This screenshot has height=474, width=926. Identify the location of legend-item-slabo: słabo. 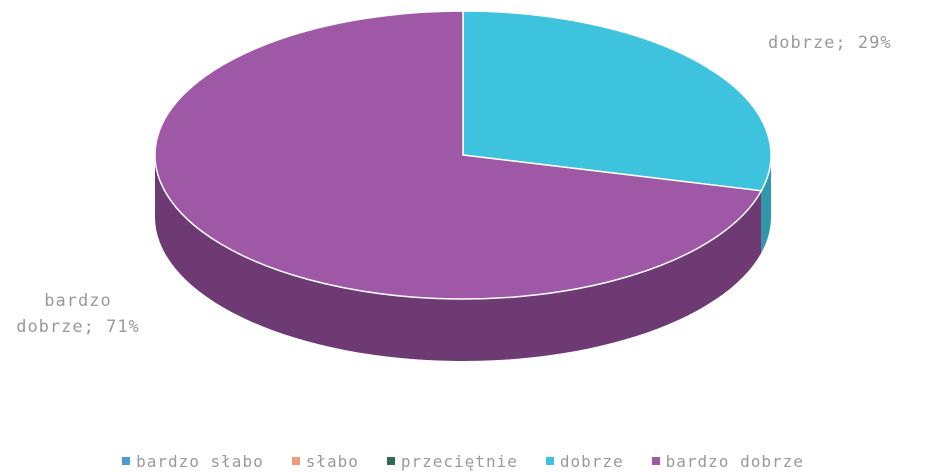
(325, 461).